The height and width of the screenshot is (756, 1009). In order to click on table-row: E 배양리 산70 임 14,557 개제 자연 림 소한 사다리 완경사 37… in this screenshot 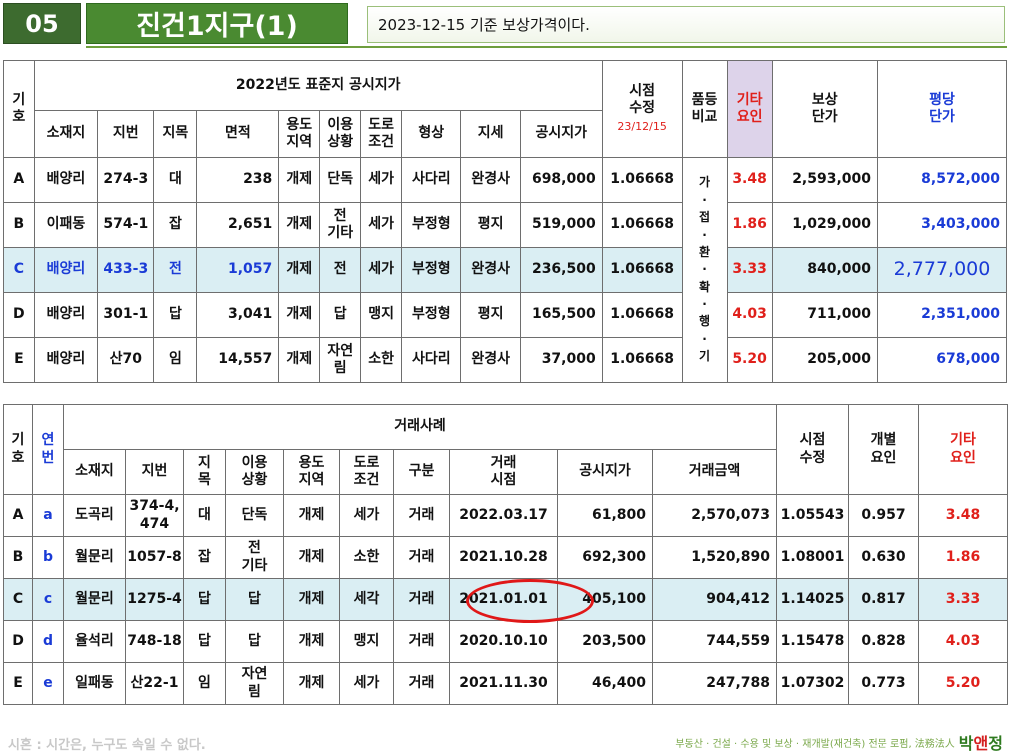, I will do `click(505, 360)`.